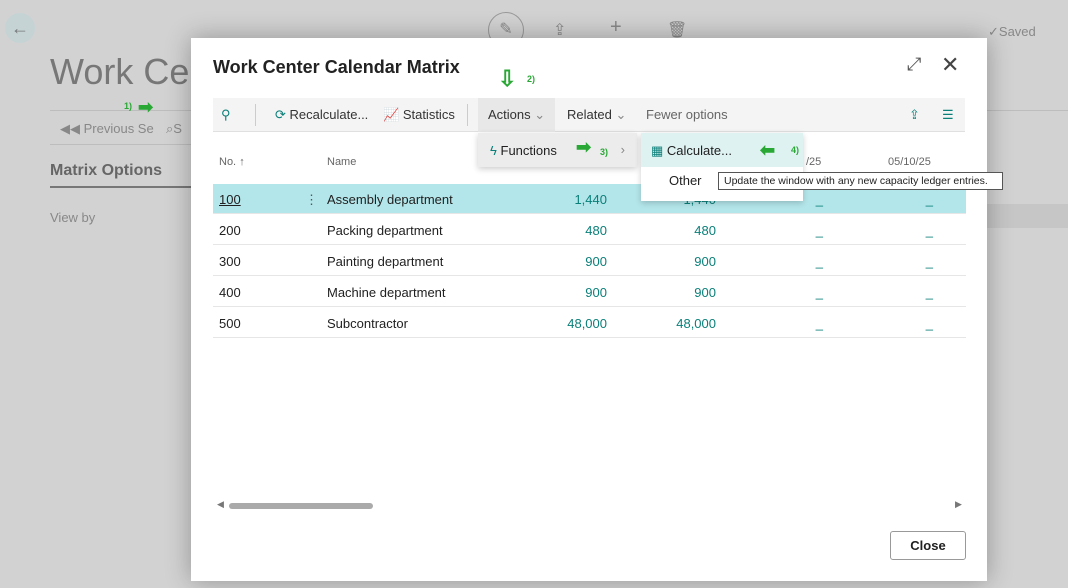 Image resolution: width=1068 pixels, height=588 pixels. What do you see at coordinates (587, 323) in the screenshot?
I see `row-value-1: 48,000` at bounding box center [587, 323].